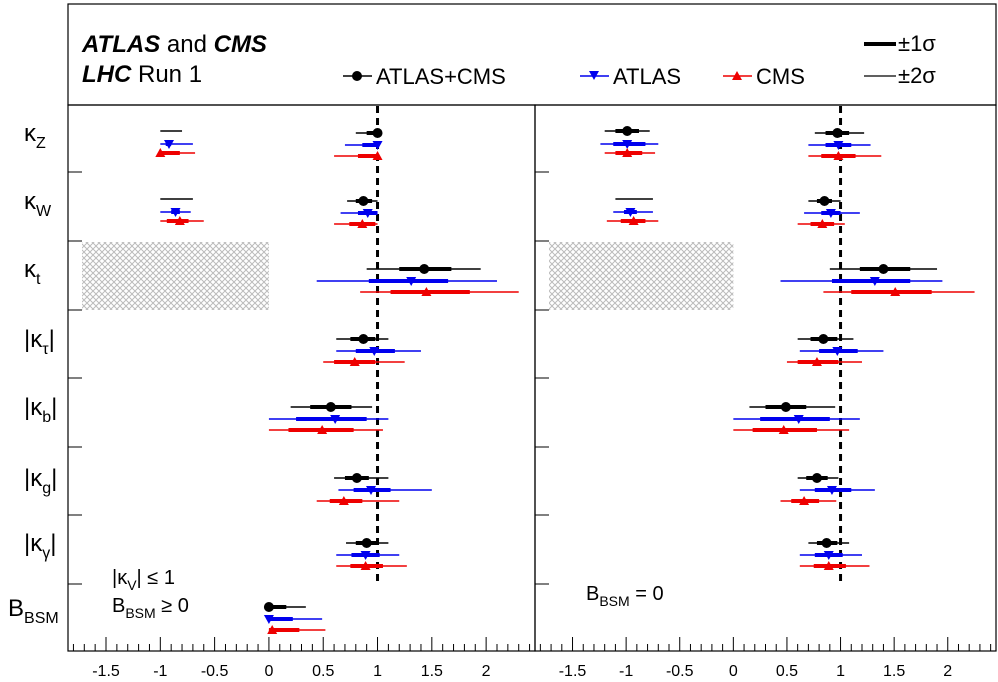 The width and height of the screenshot is (998, 682). I want to click on x-tick-label: 2, so click(486, 671).